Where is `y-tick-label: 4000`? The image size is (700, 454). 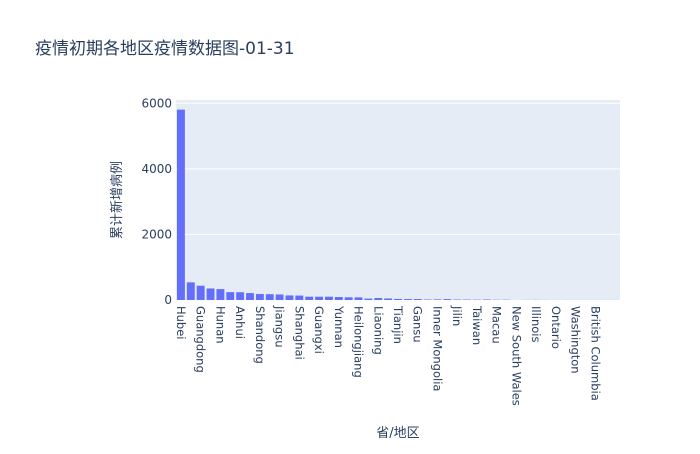
y-tick-label: 4000 is located at coordinates (156, 169).